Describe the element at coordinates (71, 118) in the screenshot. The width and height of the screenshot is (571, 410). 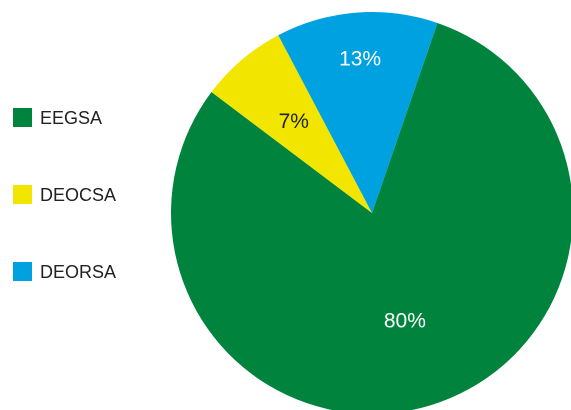
I see `legend-label-eegsa: EEGSA` at that location.